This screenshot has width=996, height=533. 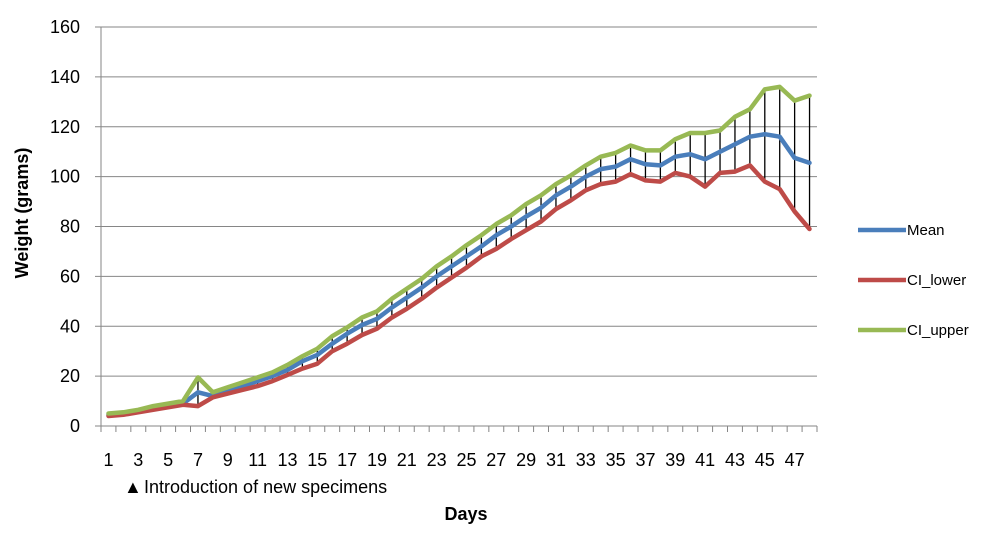 I want to click on x-tick-label: 23, so click(x=437, y=460).